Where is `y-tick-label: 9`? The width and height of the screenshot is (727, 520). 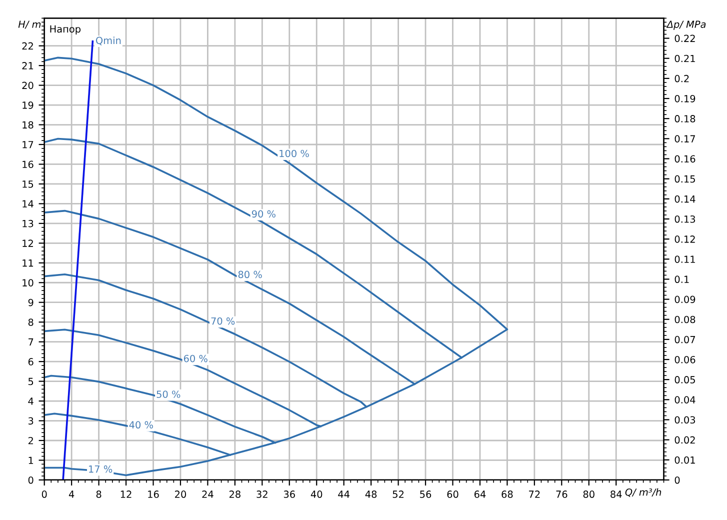
y-tick-label: 9 is located at coordinates (31, 302).